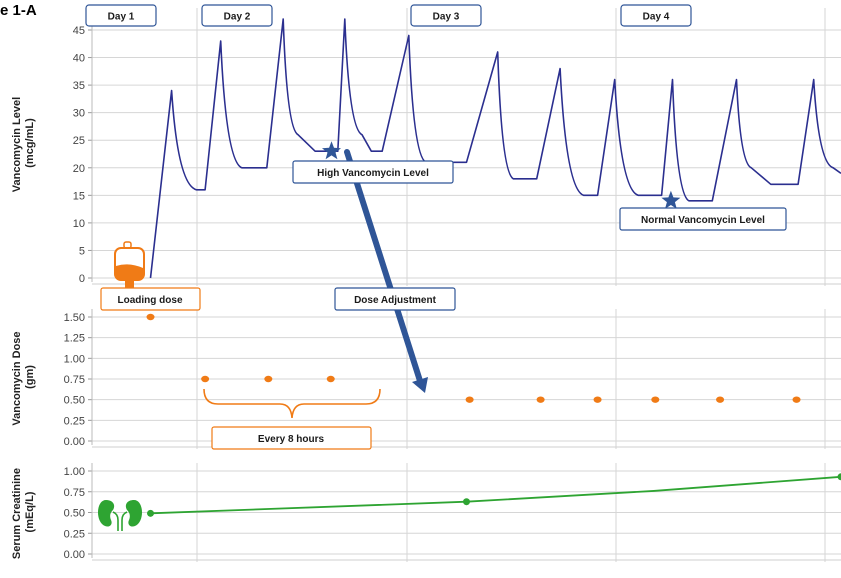  I want to click on tick-label: 10, so click(79, 224).